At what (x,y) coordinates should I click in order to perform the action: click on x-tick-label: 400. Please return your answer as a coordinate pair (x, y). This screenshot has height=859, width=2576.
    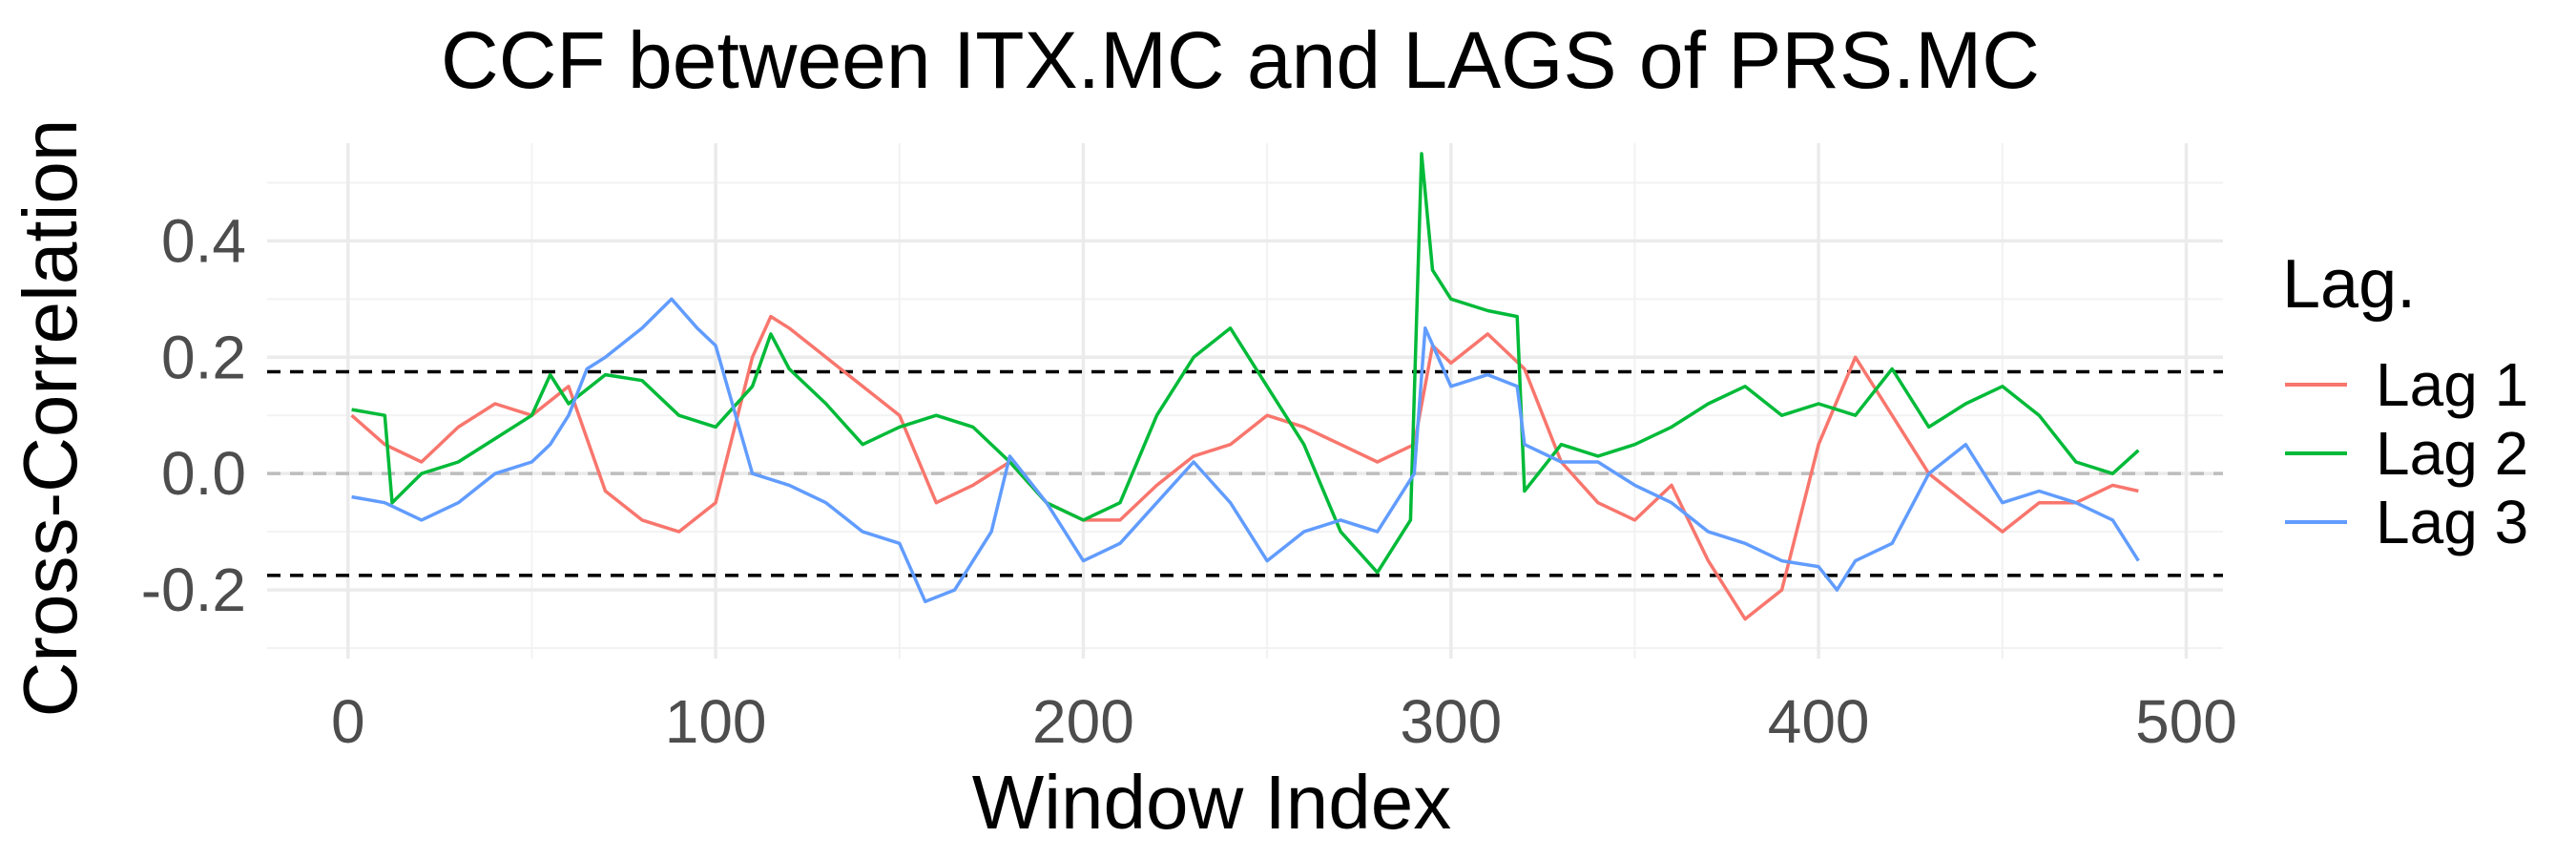
    Looking at the image, I should click on (1819, 721).